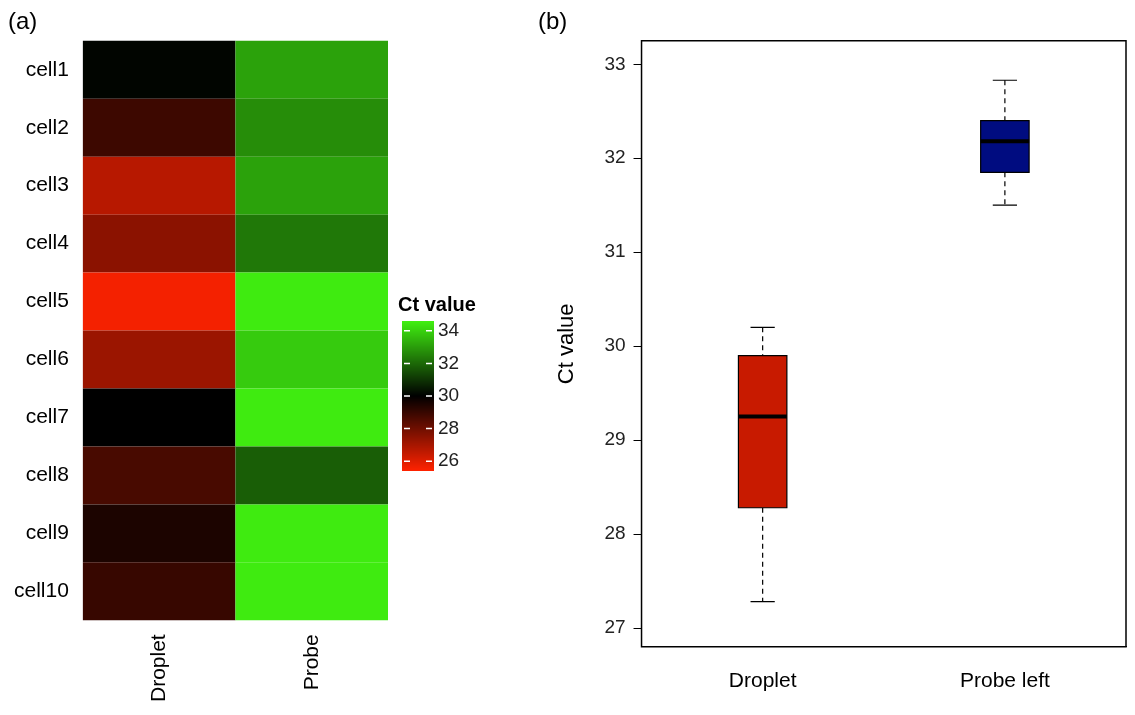  What do you see at coordinates (23, 21) in the screenshot?
I see `chart-title: (a)` at bounding box center [23, 21].